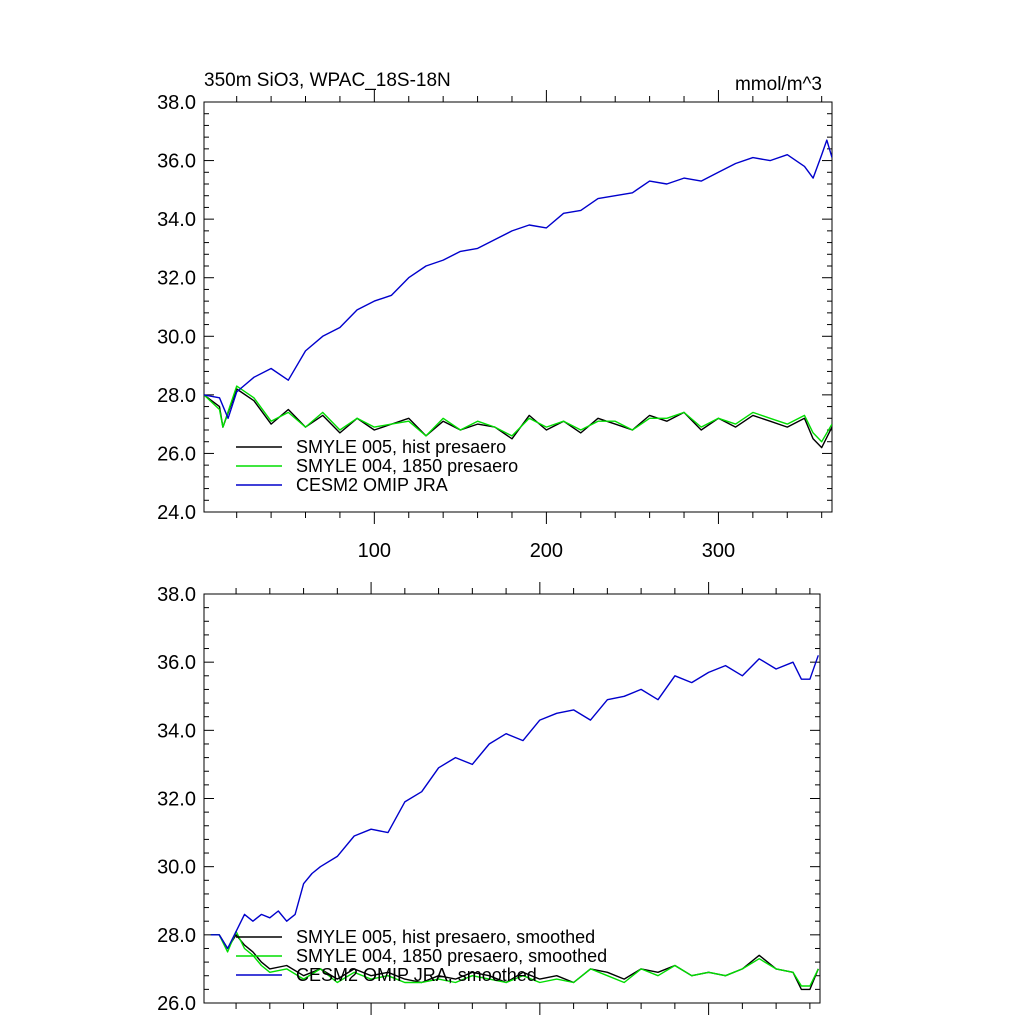  I want to click on legend-label-1: SMYLE 004, 1850 presaero, smoothed, so click(451, 956).